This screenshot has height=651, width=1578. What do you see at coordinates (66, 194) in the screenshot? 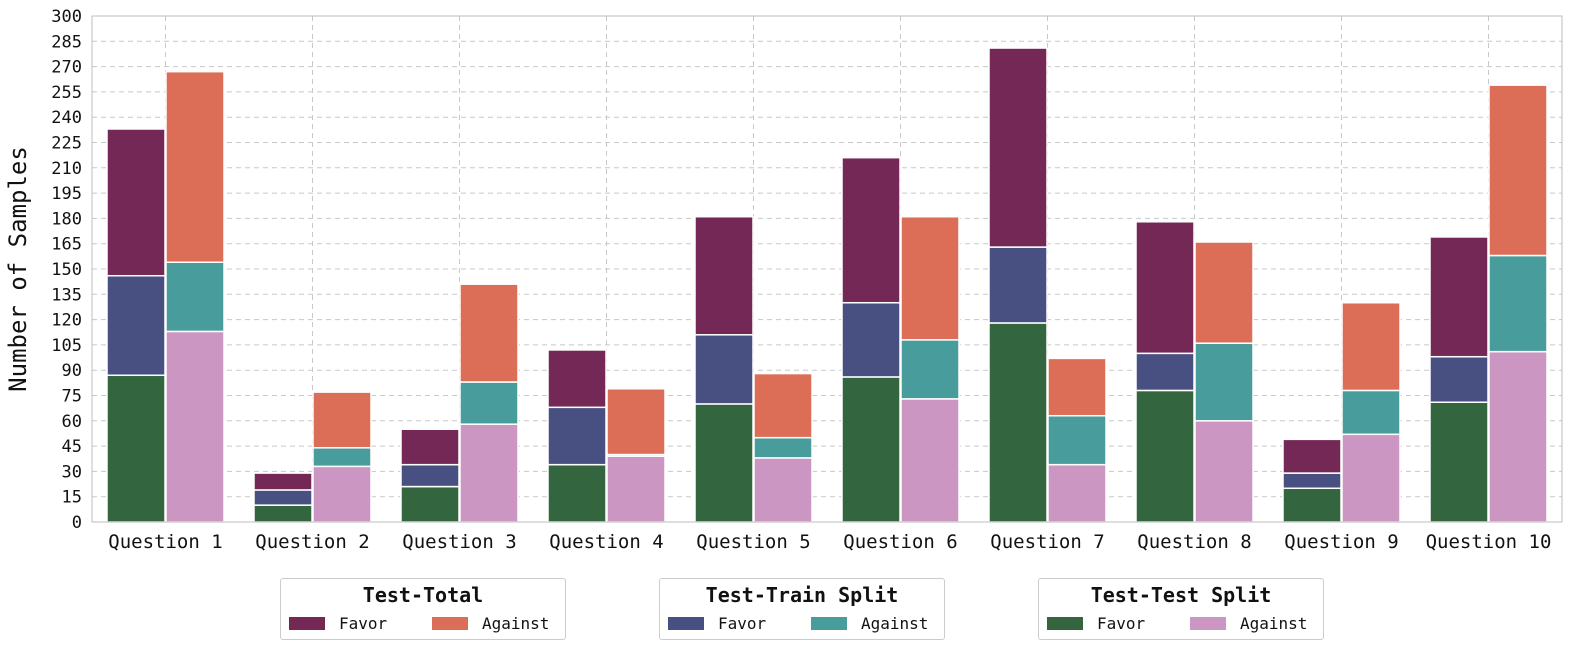
I see `y-tick-label: 195` at bounding box center [66, 194].